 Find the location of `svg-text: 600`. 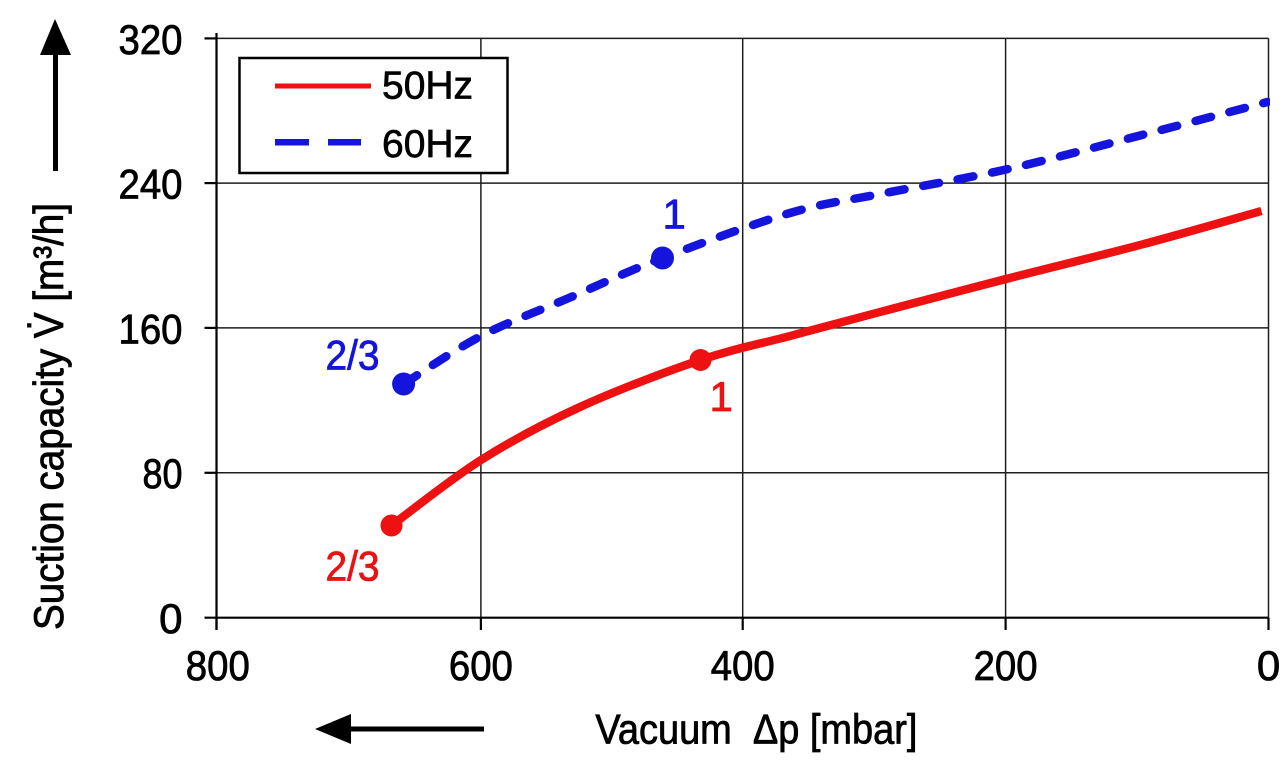

svg-text: 600 is located at coordinates (481, 665).